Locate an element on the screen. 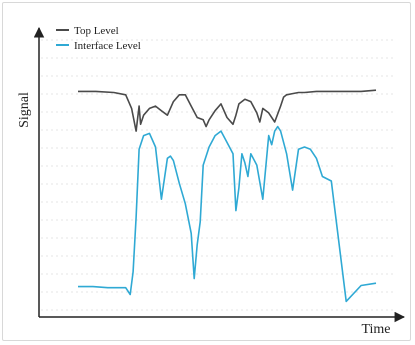 Image resolution: width=415 pixels, height=345 pixels. legend: Top Level Interface Level is located at coordinates (98, 38).